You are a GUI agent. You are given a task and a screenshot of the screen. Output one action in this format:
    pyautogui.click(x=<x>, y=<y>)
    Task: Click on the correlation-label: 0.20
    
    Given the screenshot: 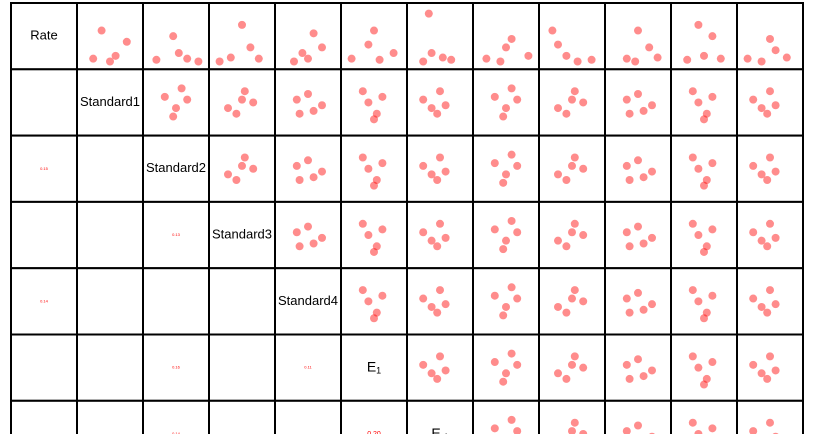 What is the action you would take?
    pyautogui.click(x=374, y=432)
    